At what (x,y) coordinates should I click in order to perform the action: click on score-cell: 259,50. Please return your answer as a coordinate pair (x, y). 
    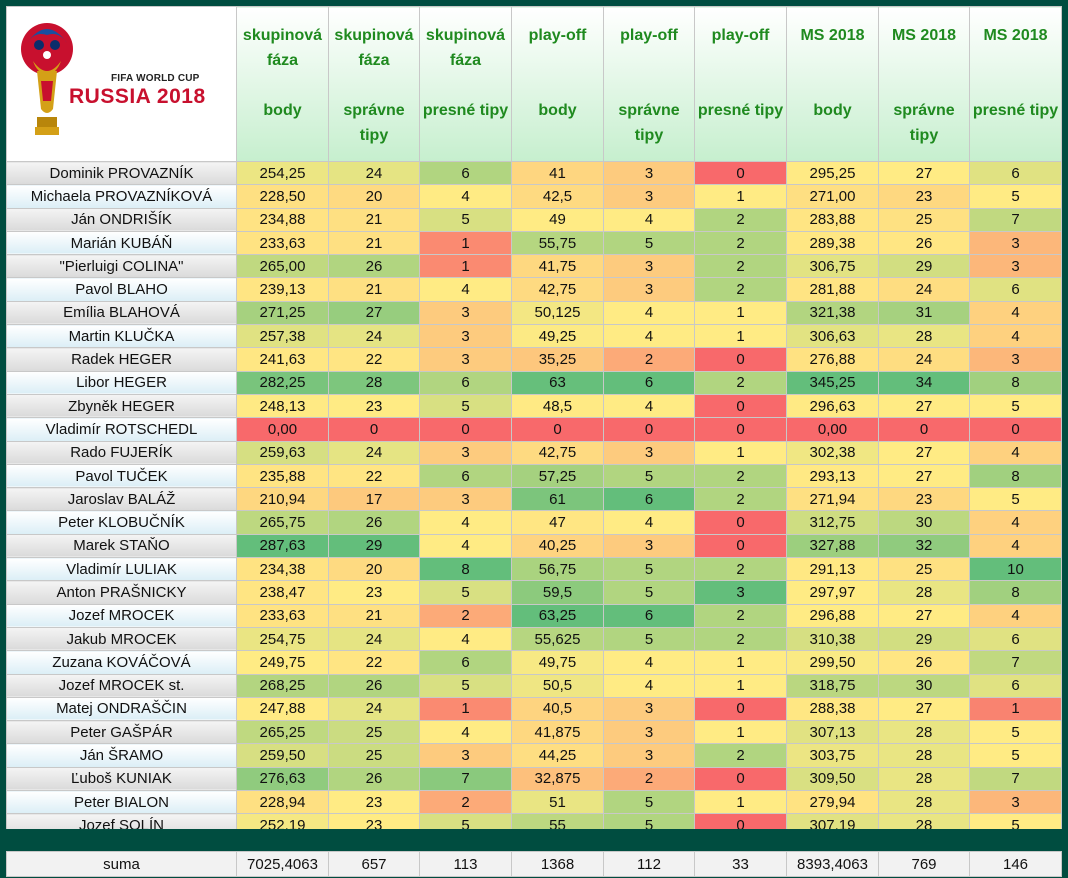
    Looking at the image, I should click on (282, 755).